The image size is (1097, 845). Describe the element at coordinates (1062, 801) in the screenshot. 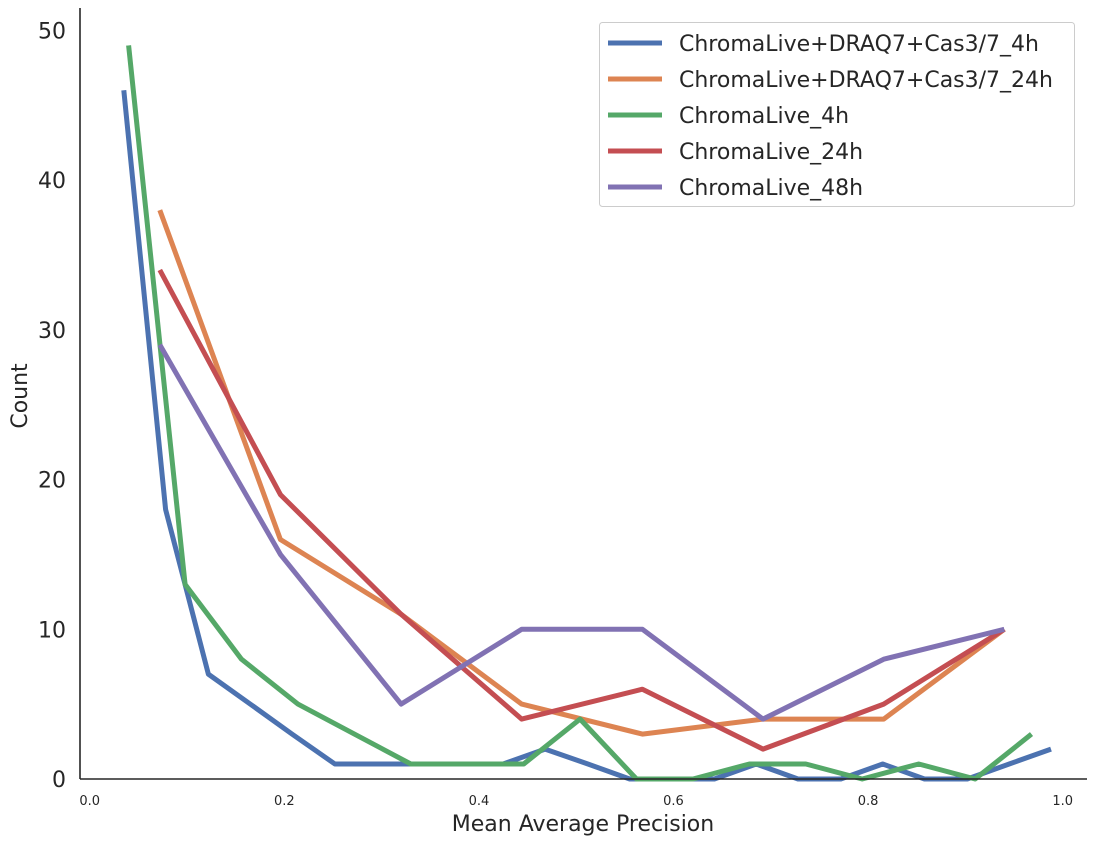

I see `x-tick-label: 1.0` at that location.